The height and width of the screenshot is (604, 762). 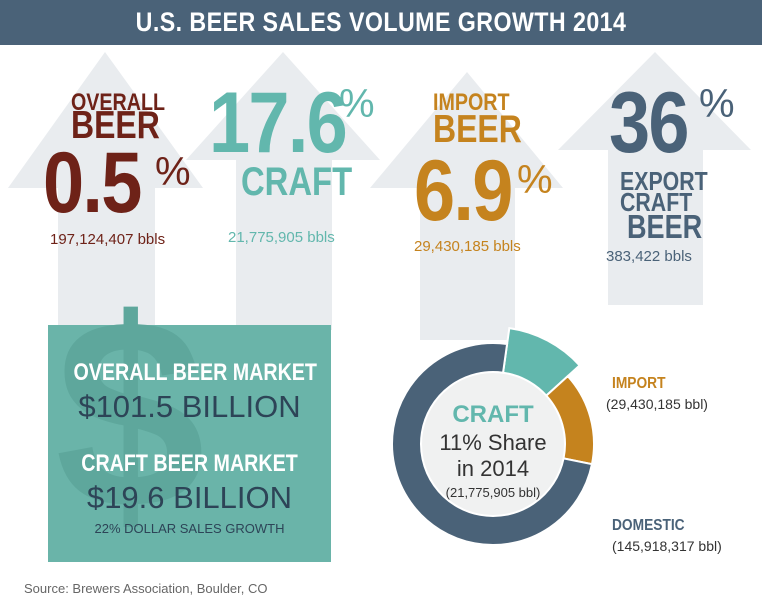 I want to click on donut-slice-craft, so click(x=541, y=362).